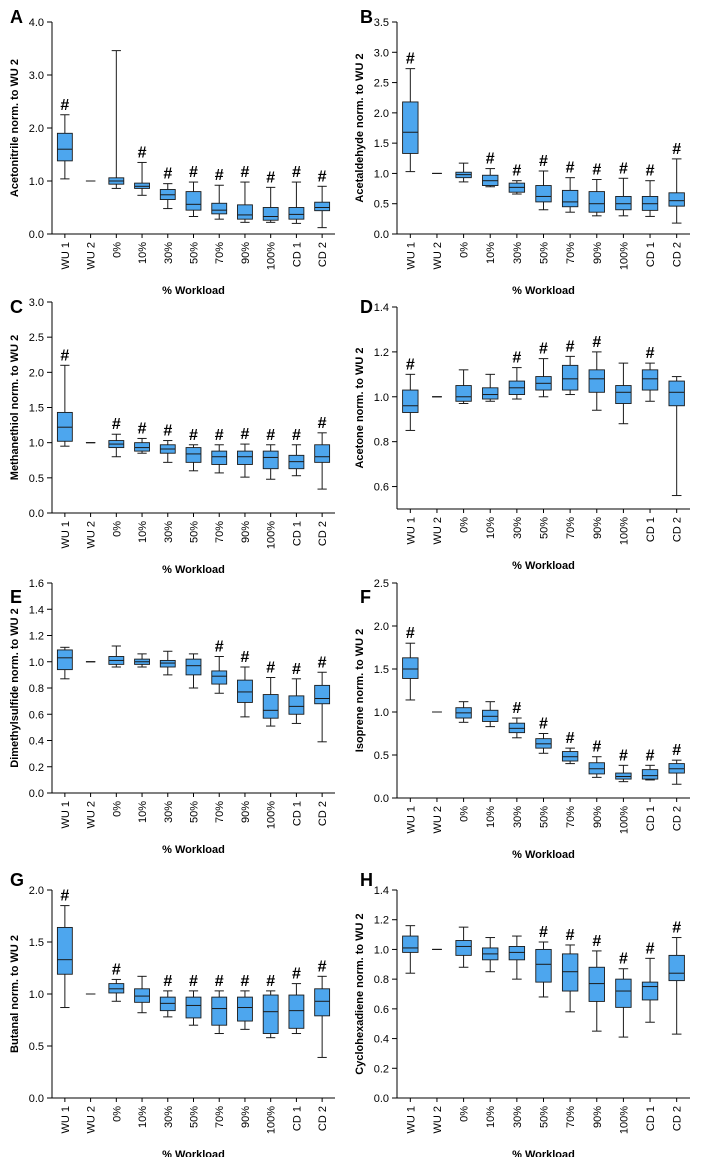  I want to click on panel-letter: H, so click(366, 880).